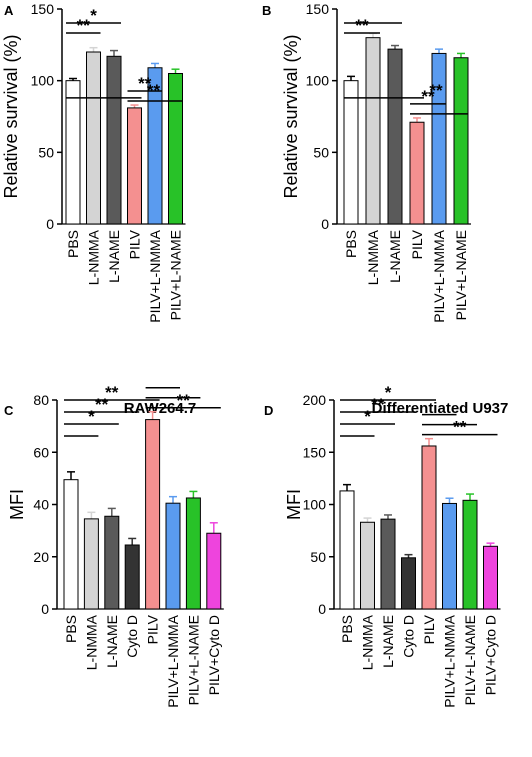  I want to click on y-tick-label: 40, so click(41, 505).